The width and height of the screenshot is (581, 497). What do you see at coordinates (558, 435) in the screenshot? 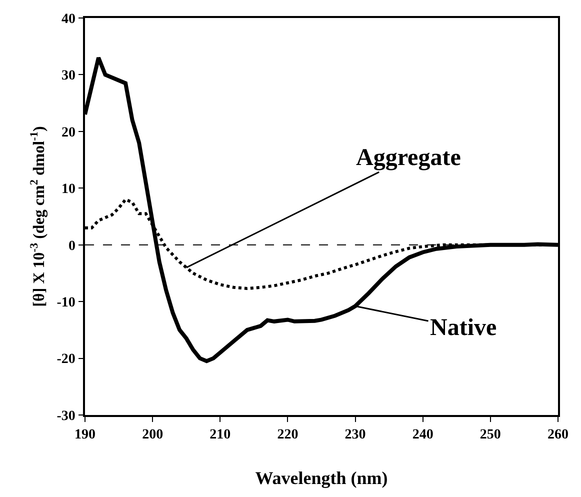
I see `x-tick-label: 260` at bounding box center [558, 435].